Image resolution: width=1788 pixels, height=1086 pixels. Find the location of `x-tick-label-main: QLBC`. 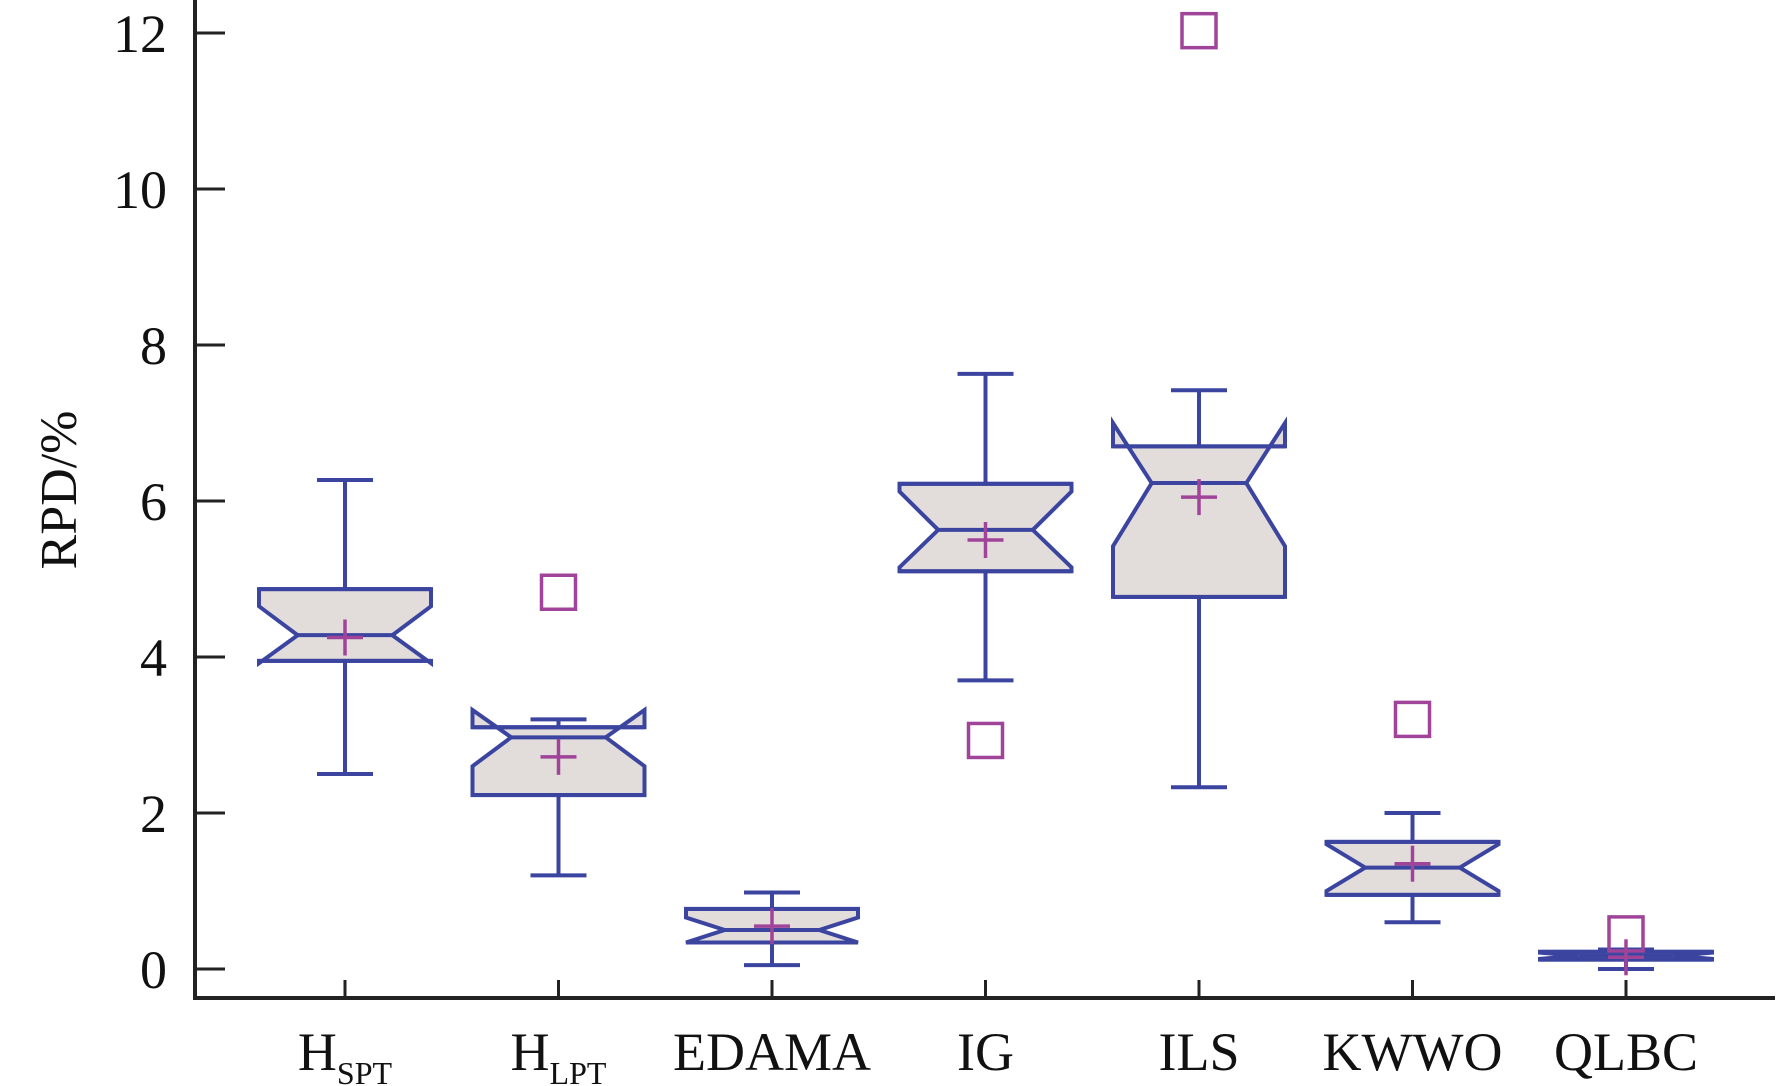

x-tick-label-main: QLBC is located at coordinates (1626, 1052).